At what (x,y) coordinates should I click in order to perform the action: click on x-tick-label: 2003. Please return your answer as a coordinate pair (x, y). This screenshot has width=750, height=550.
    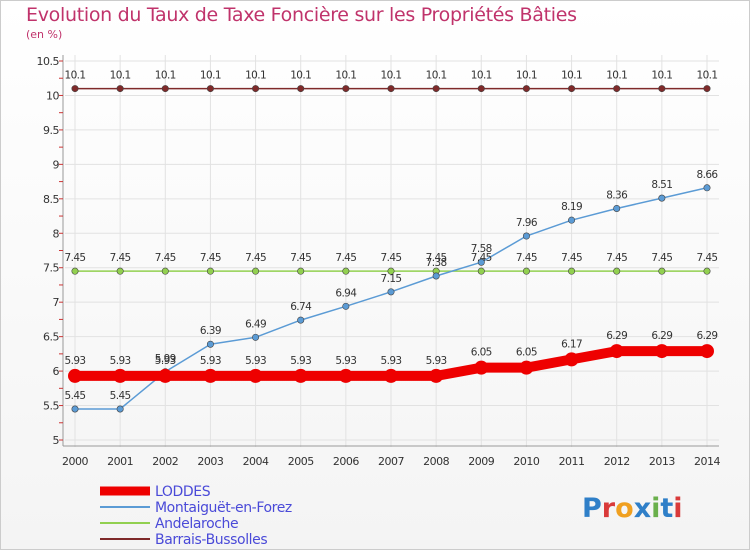
    Looking at the image, I should click on (210, 461).